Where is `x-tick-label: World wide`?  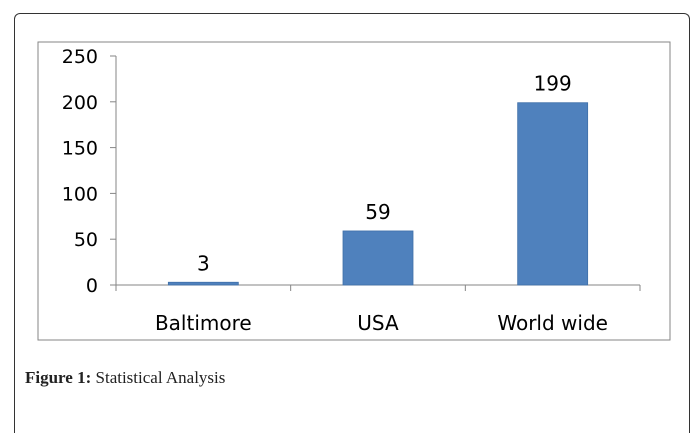 x-tick-label: World wide is located at coordinates (552, 323).